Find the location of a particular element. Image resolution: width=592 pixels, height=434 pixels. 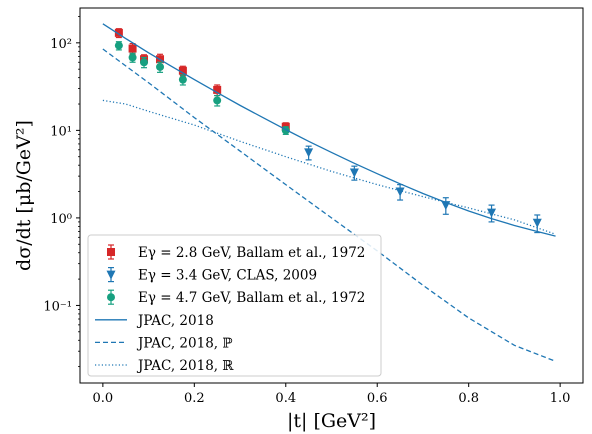

x-axis-label: |t| [GeV²] is located at coordinates (331, 421).